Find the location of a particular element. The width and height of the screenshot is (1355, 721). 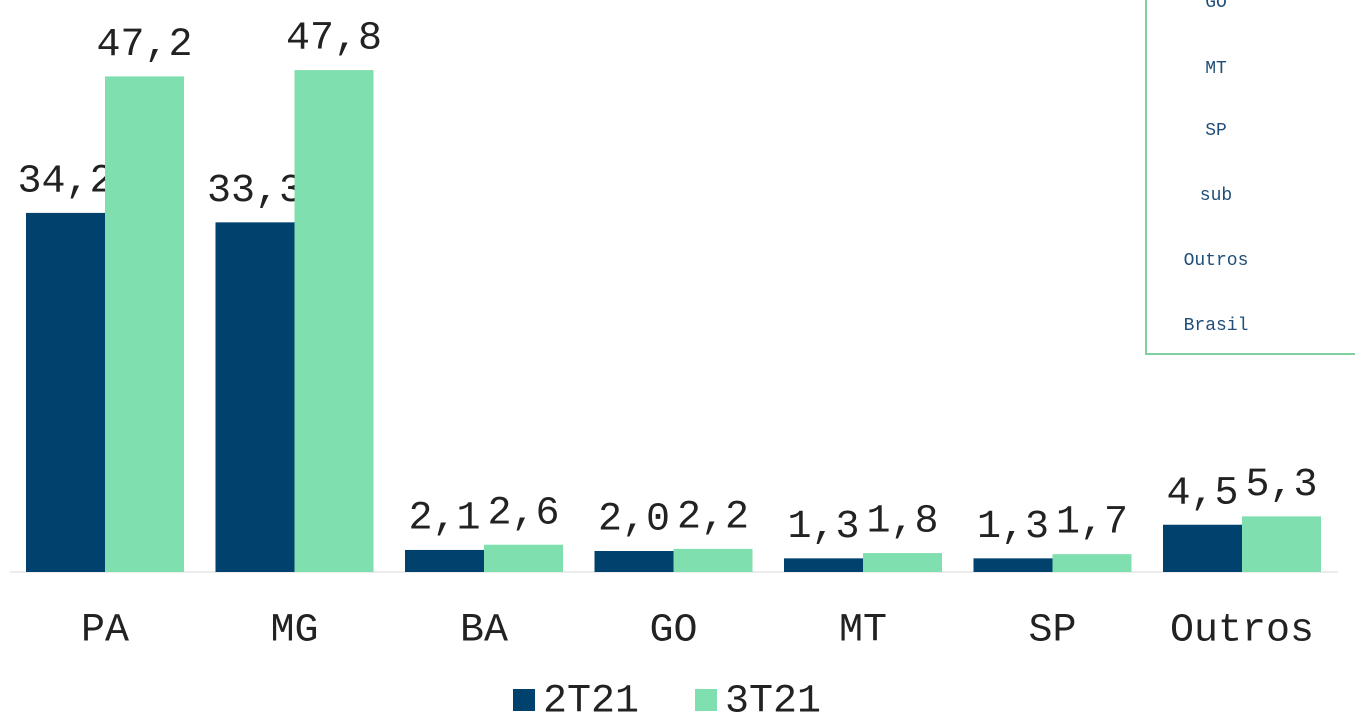

table-row-label: Brasil is located at coordinates (1216, 326).